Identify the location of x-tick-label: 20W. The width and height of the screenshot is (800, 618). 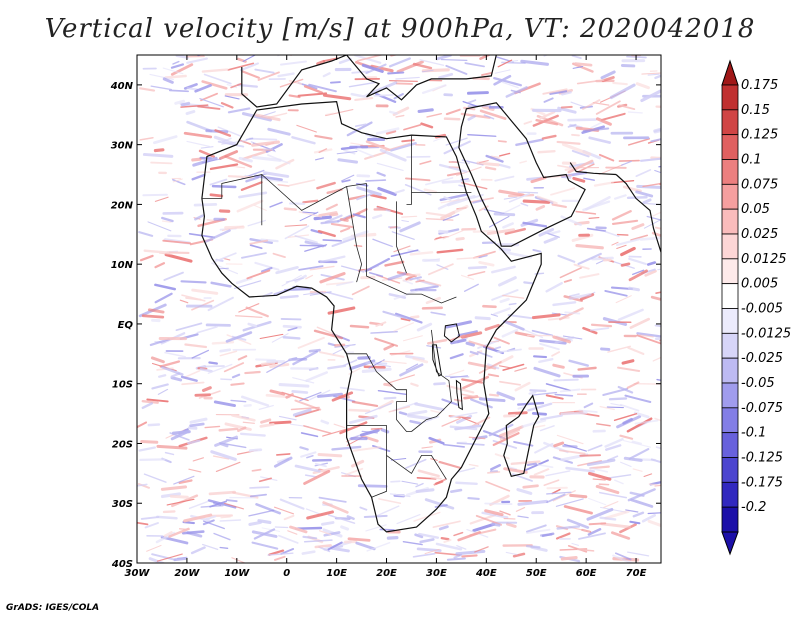
(187, 573).